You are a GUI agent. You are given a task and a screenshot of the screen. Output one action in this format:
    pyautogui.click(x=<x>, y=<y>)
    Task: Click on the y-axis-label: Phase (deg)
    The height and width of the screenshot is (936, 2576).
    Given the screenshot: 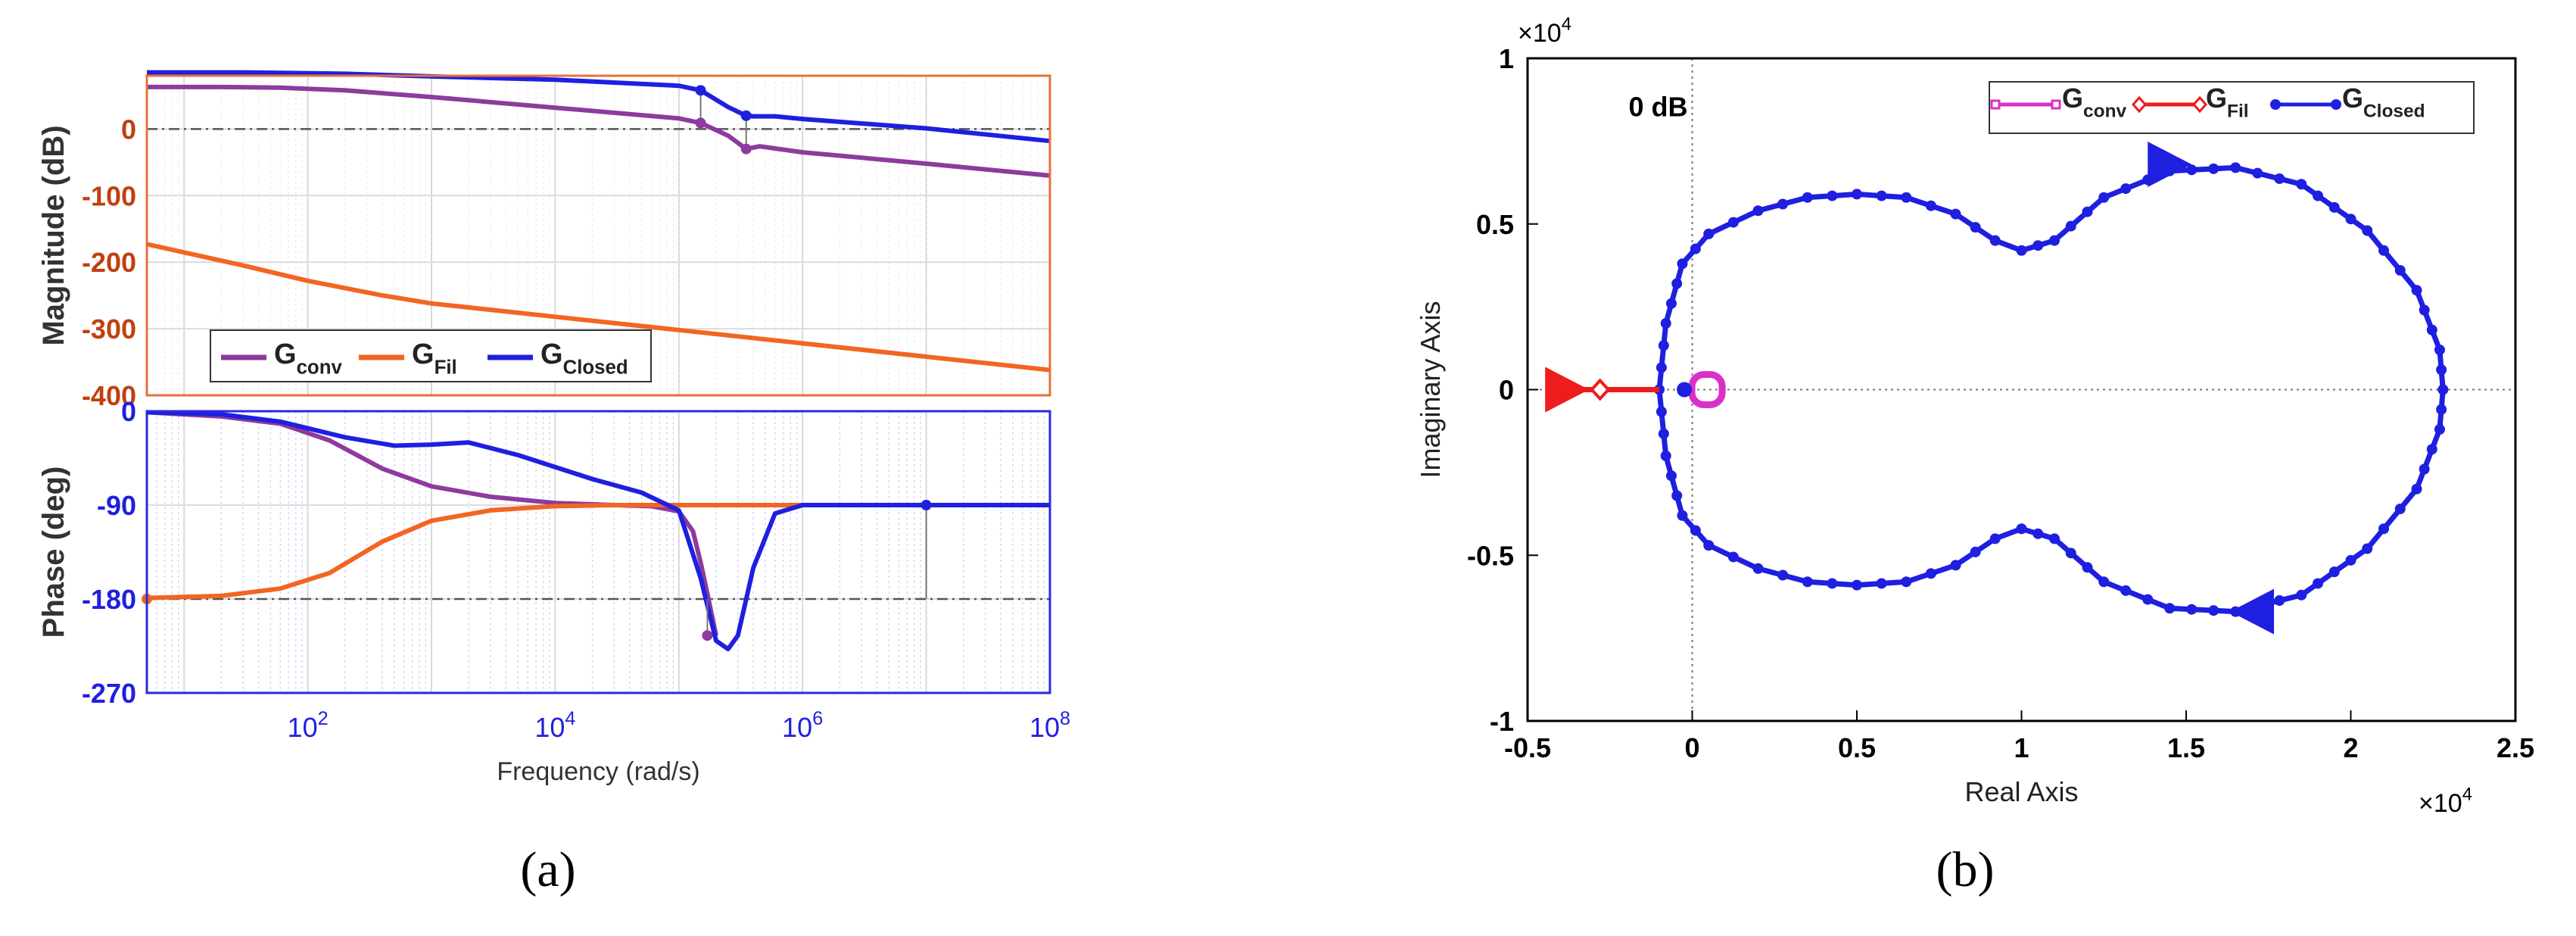 What is the action you would take?
    pyautogui.click(x=53, y=552)
    